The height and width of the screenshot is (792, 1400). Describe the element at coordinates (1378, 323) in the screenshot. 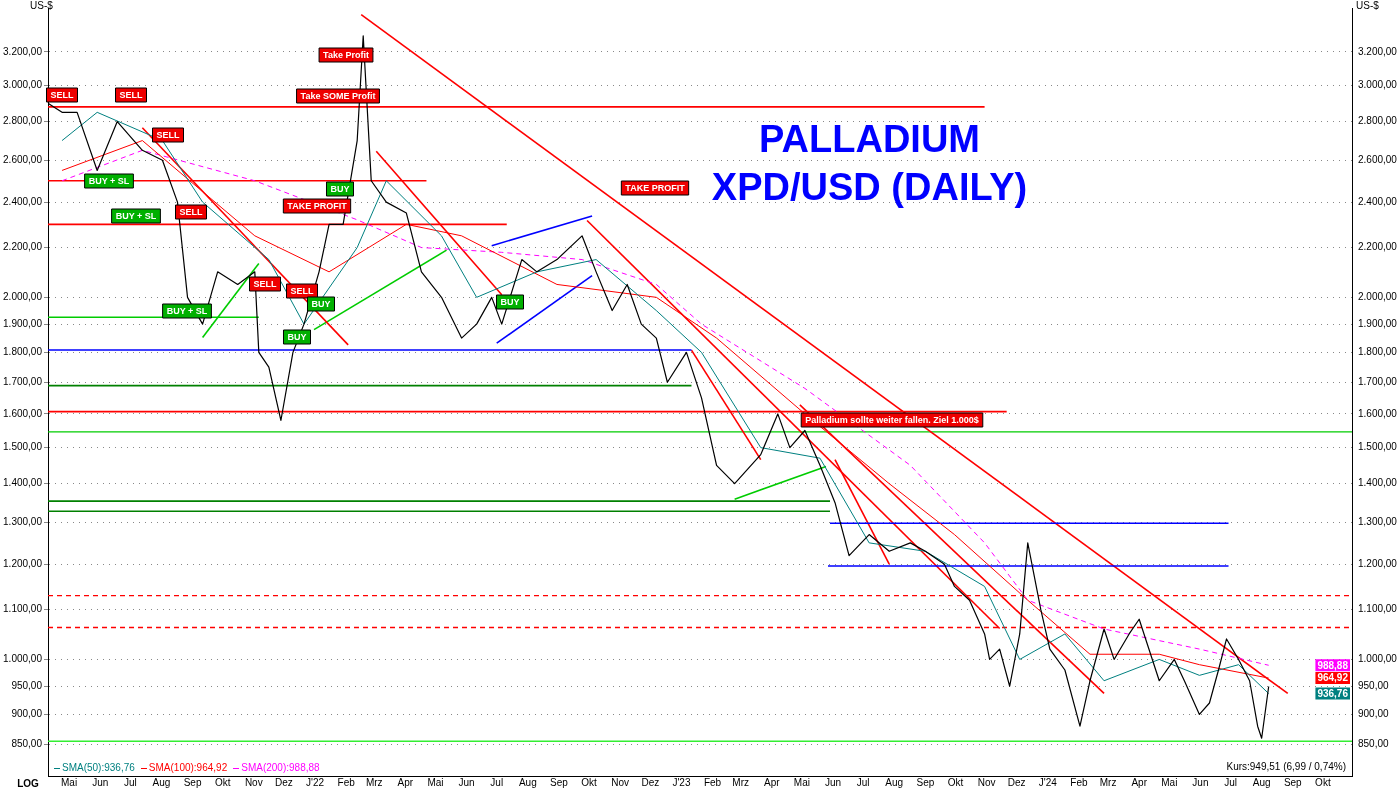

I see `y-tick-label: 1.900,00` at that location.